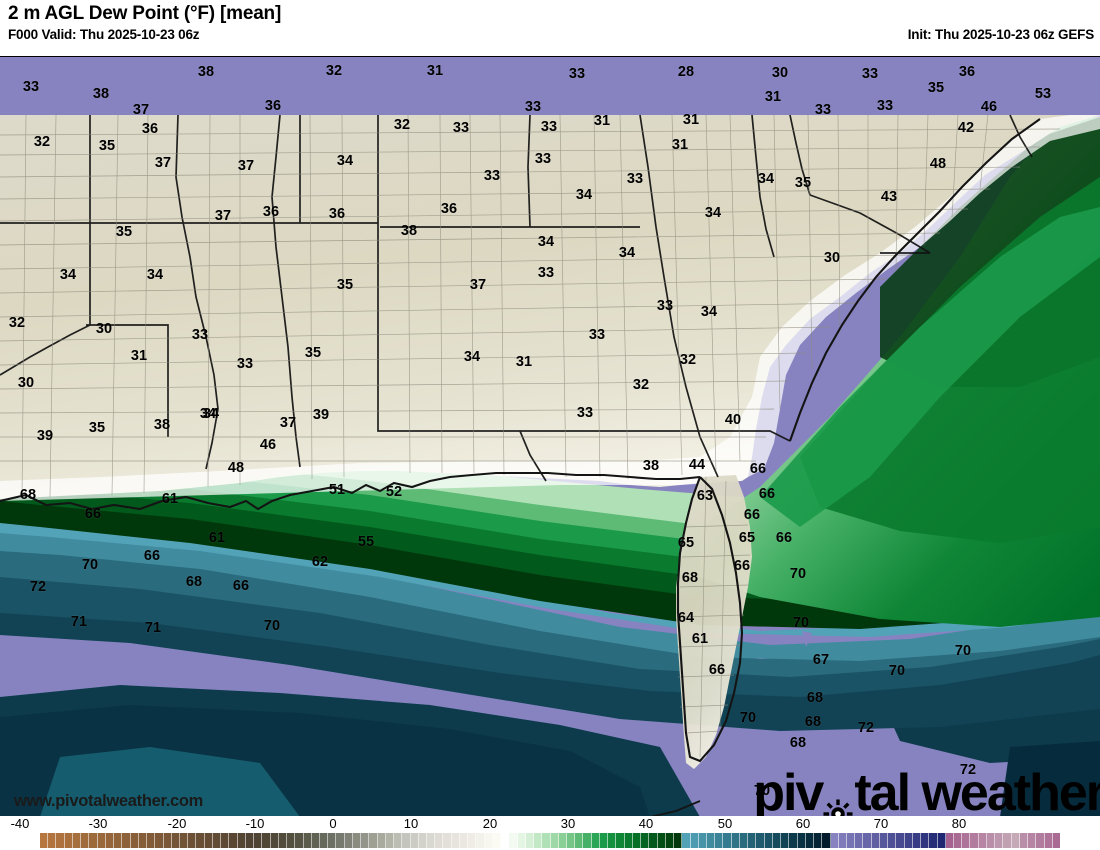 The width and height of the screenshot is (1100, 850). I want to click on contour-atlantic-bright, so click(930, 367).